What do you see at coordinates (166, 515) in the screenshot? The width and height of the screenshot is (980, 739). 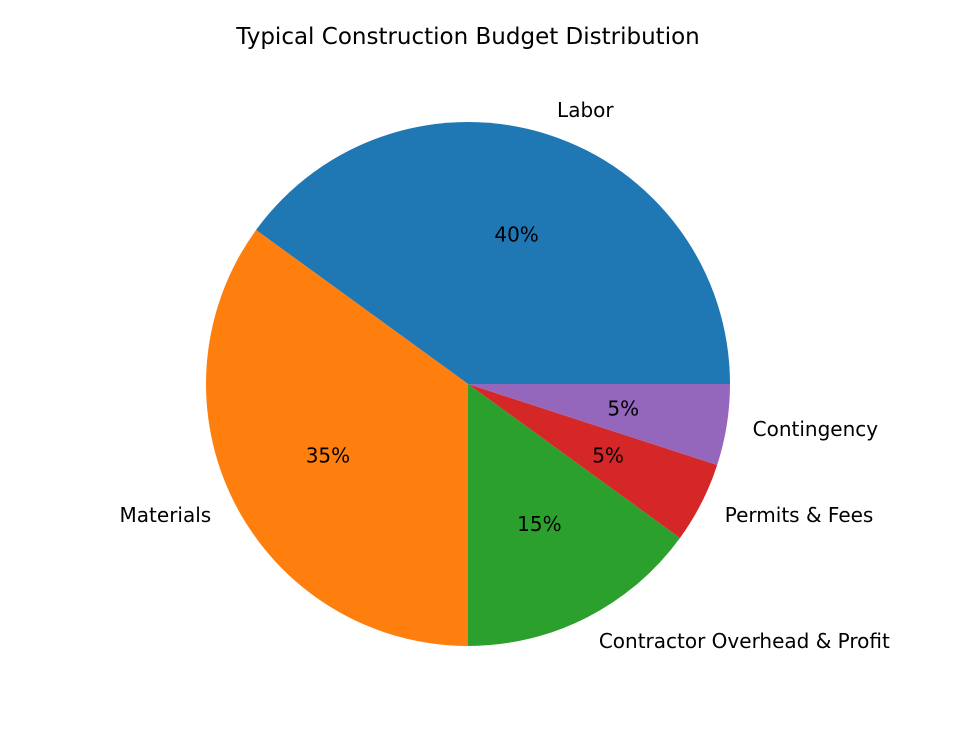 I see `category-label-materials: Materials` at bounding box center [166, 515].